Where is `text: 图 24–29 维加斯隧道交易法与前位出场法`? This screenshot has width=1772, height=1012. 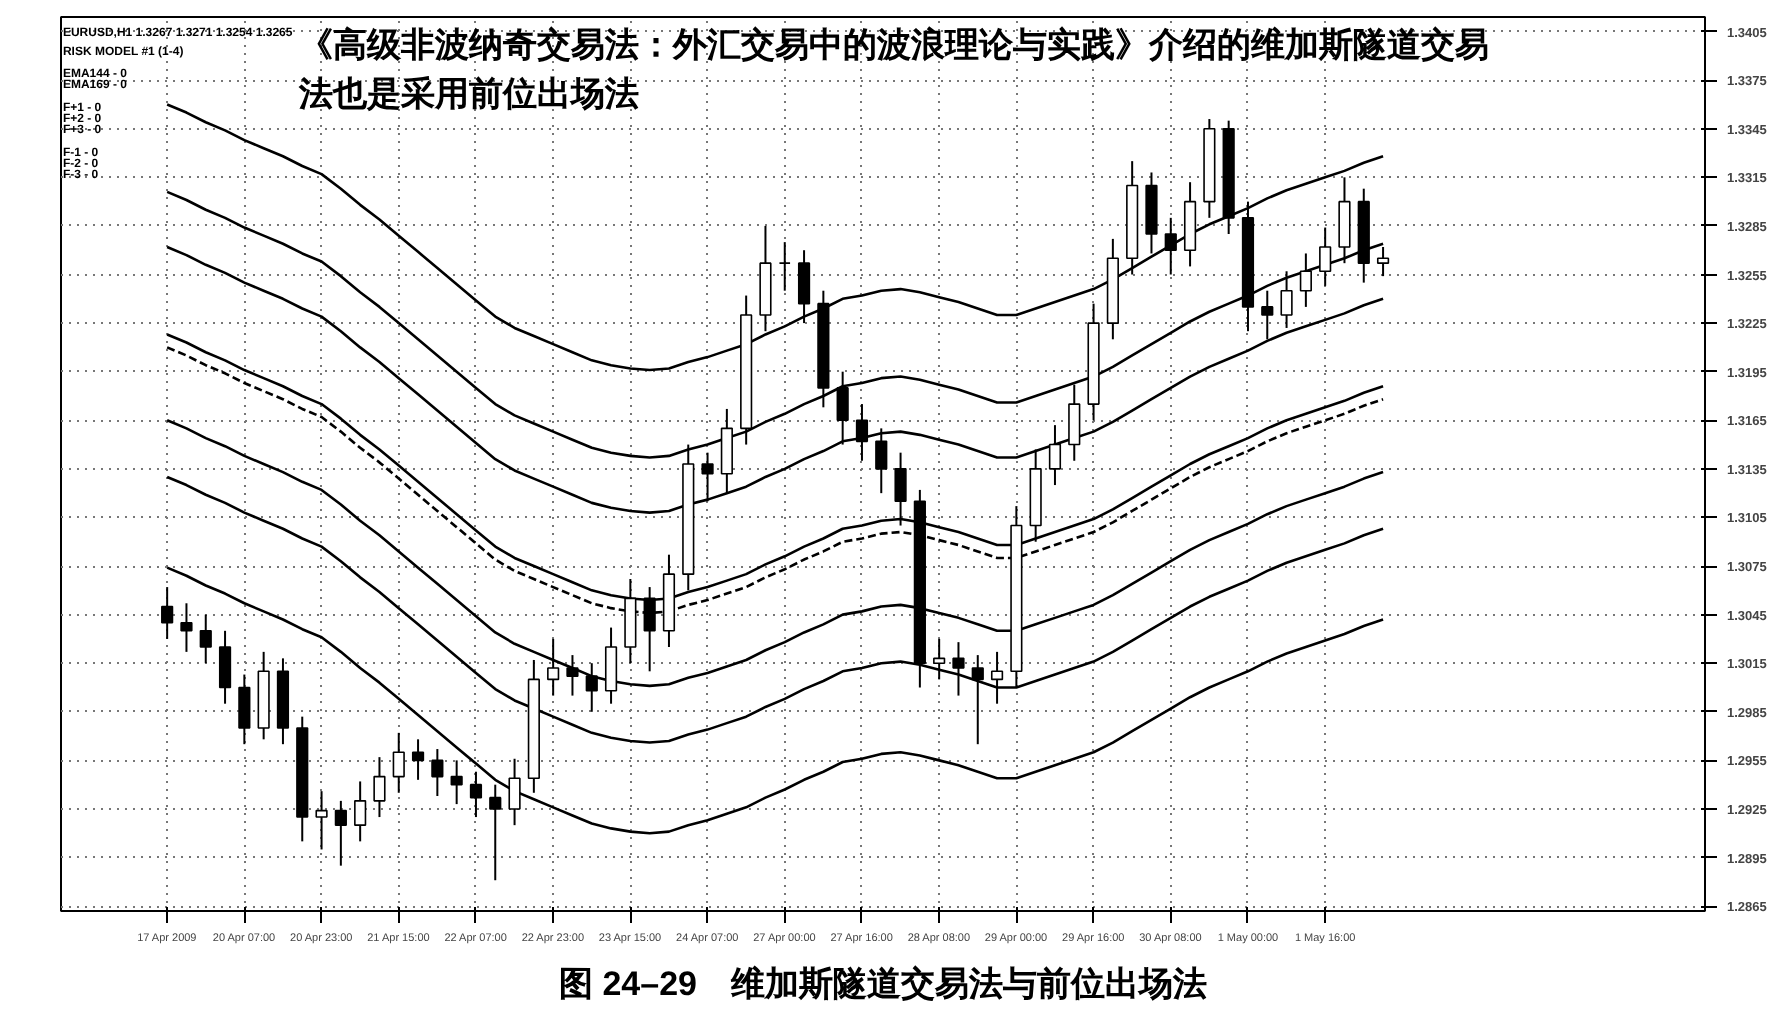 text: 图 24–29 维加斯隧道交易法与前位出场法 is located at coordinates (883, 984).